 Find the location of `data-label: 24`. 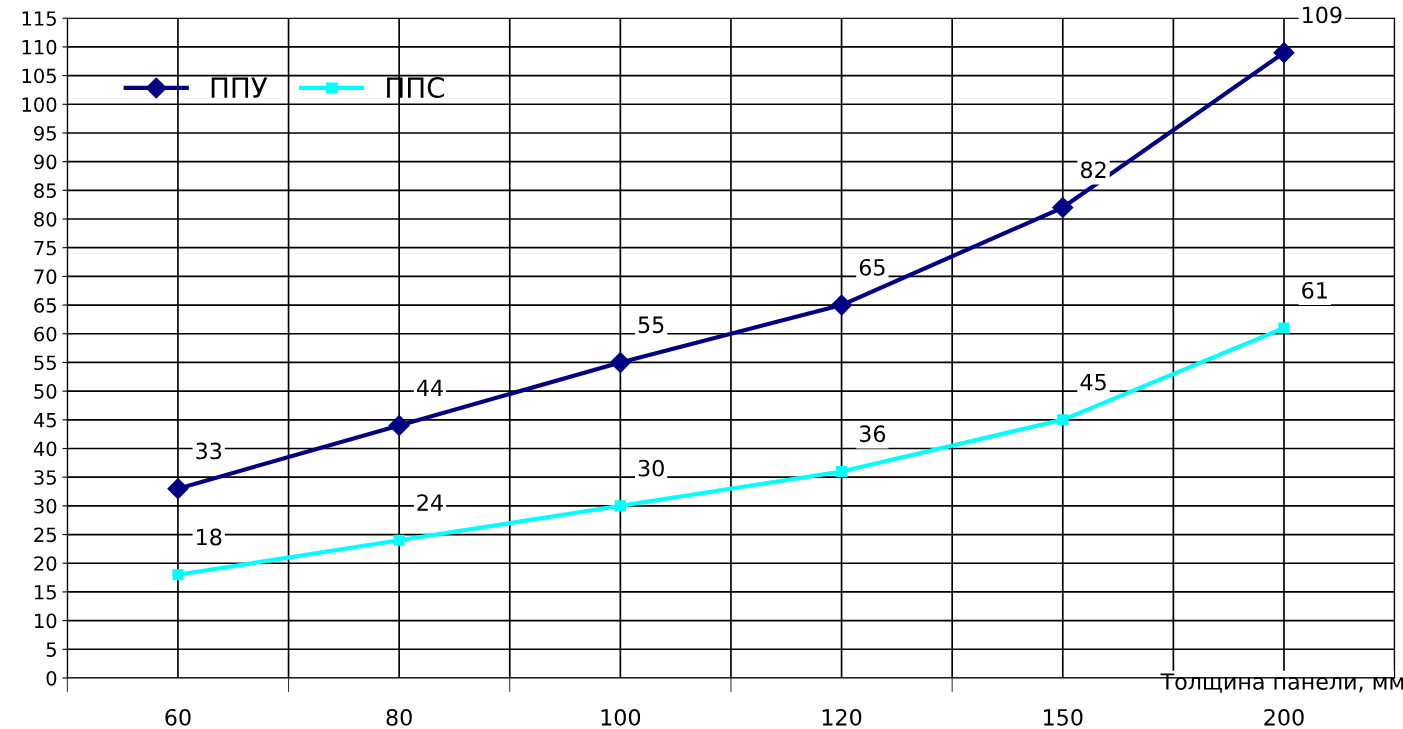

data-label: 24 is located at coordinates (430, 502).